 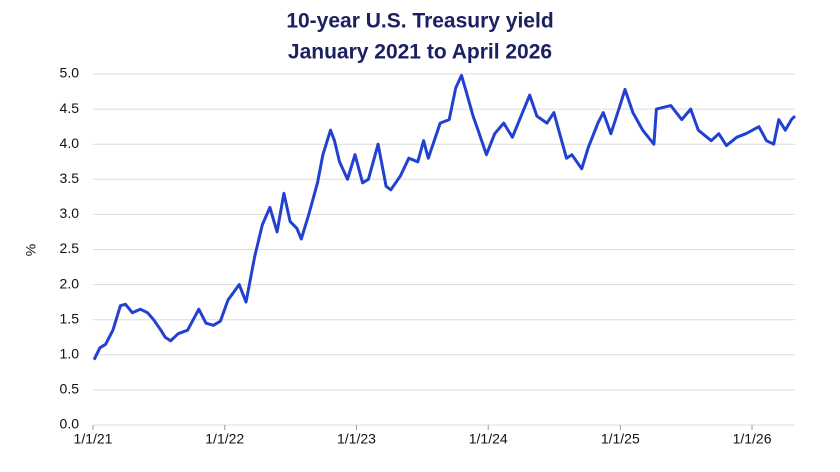 I want to click on chart-title: 10-year U.S. Treasury yield, so click(x=419, y=21).